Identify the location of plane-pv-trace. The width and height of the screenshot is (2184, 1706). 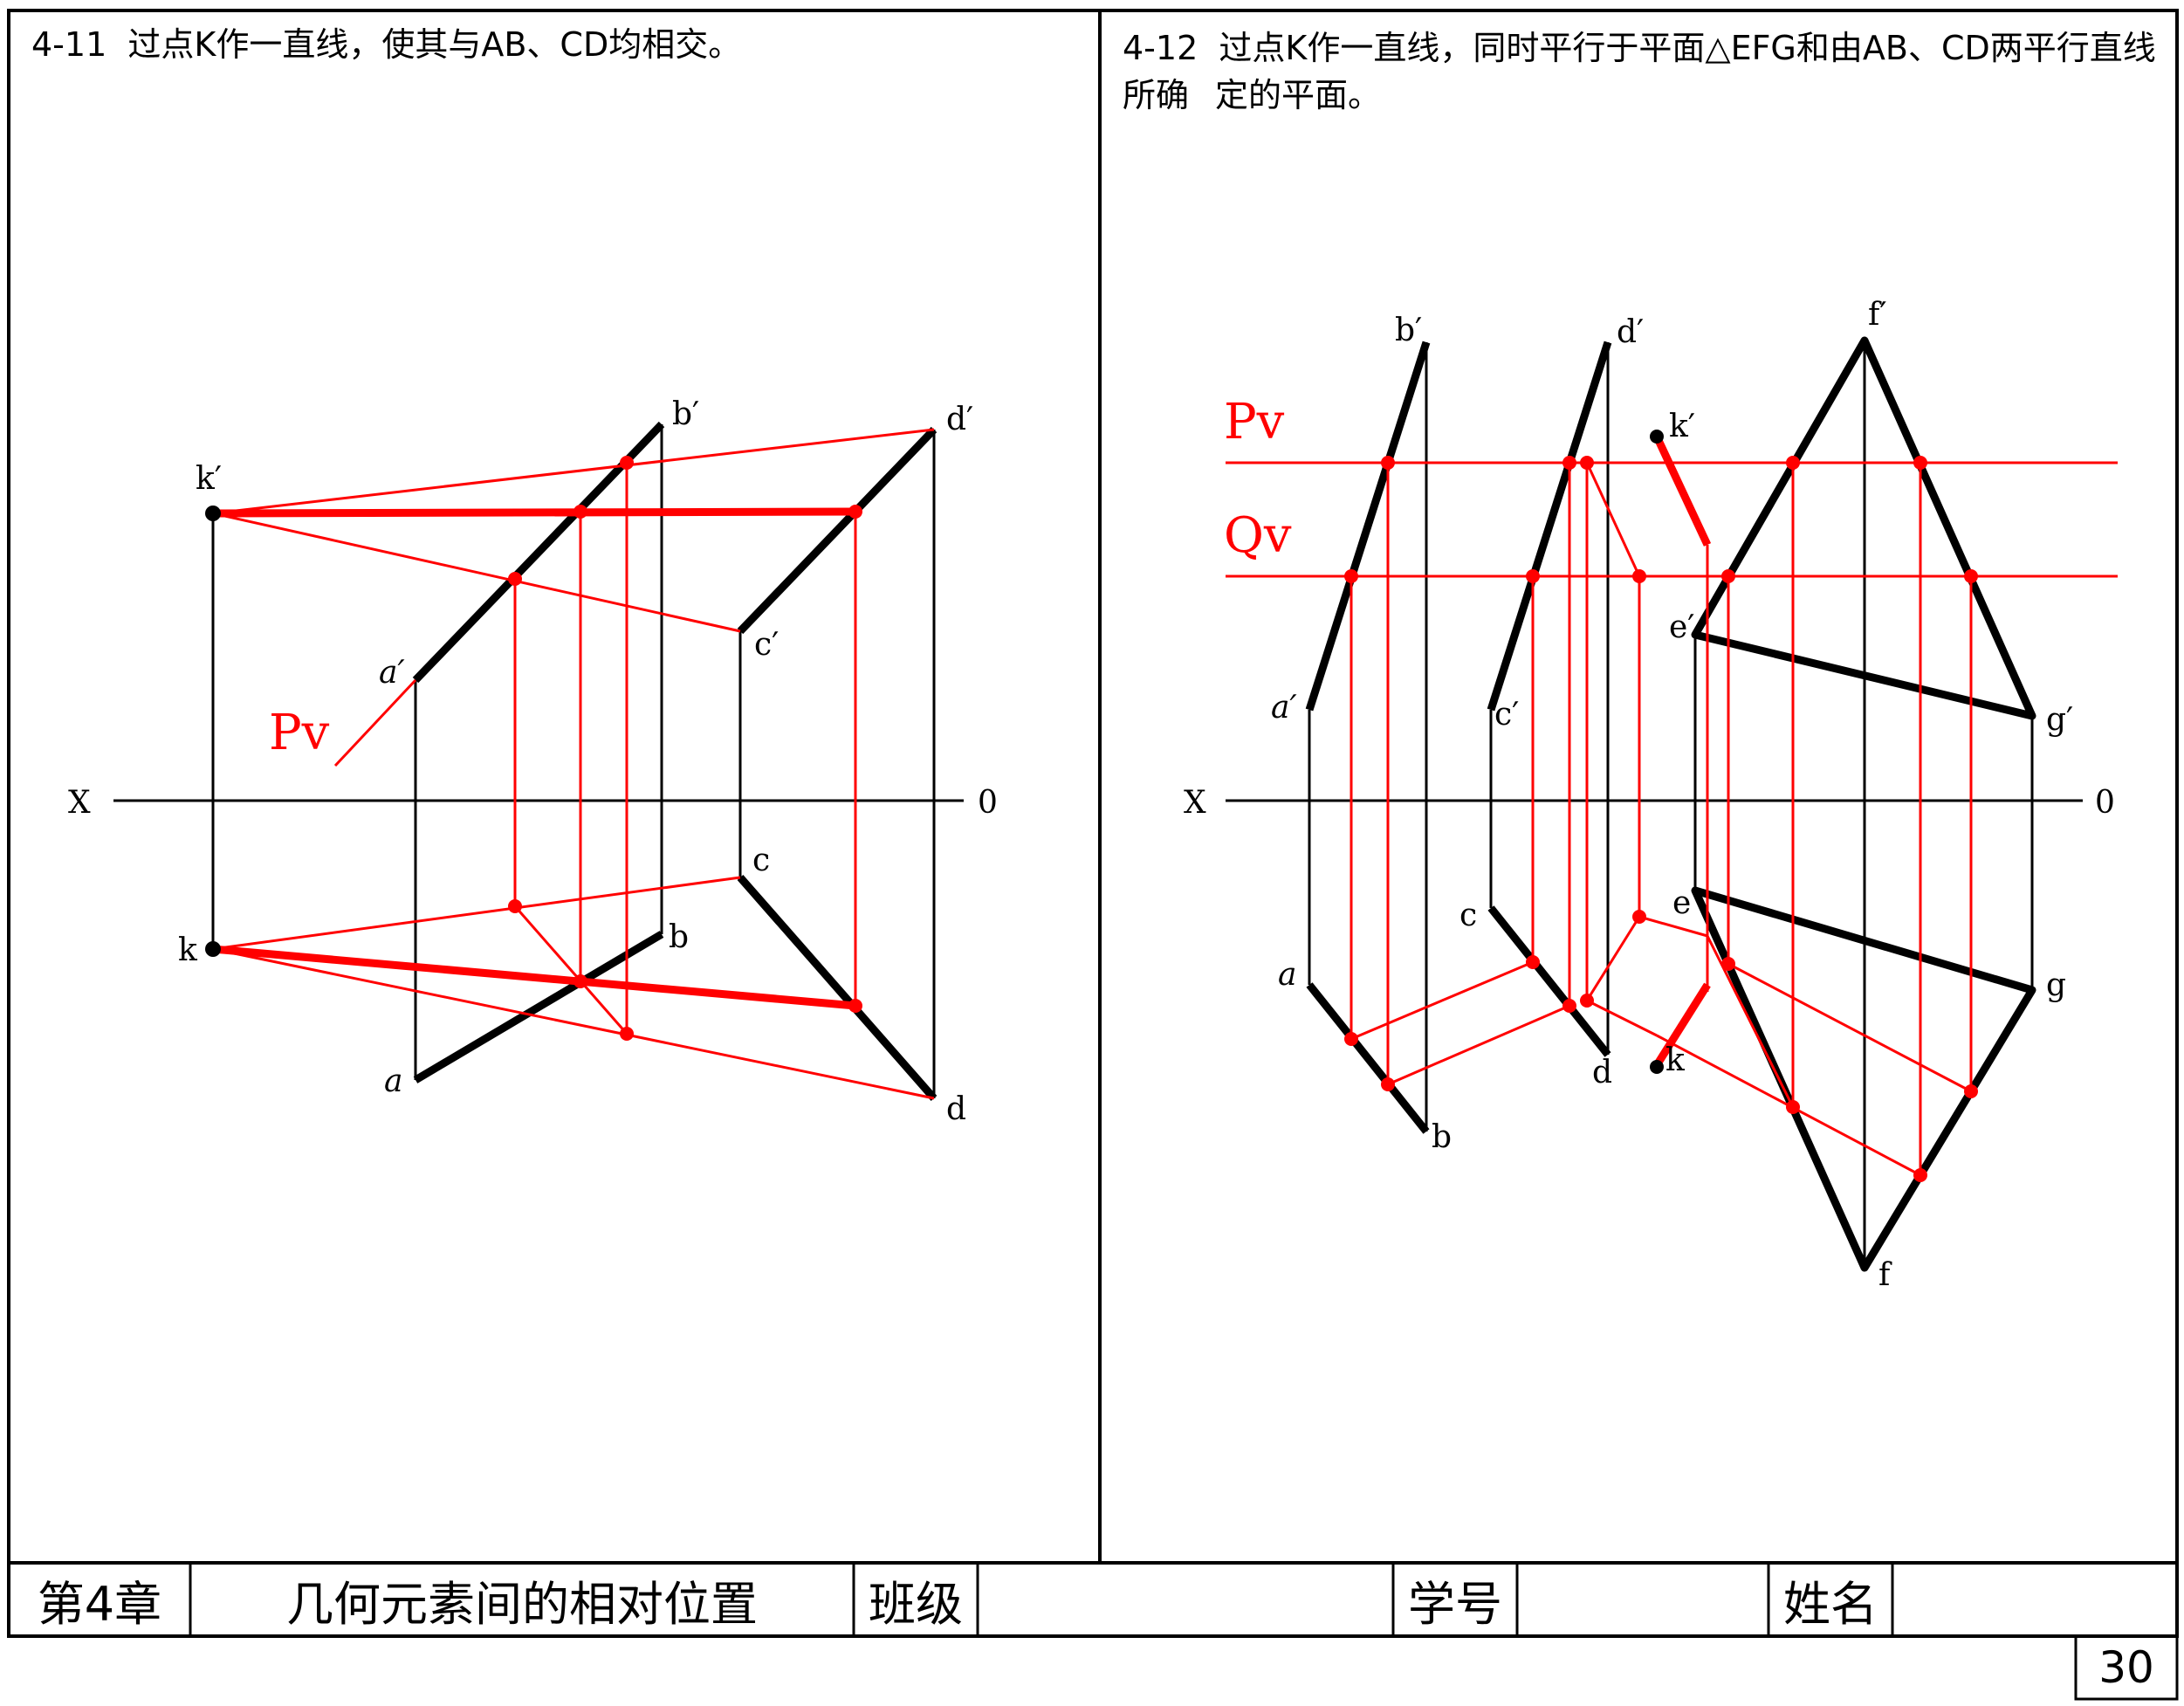
(375, 722).